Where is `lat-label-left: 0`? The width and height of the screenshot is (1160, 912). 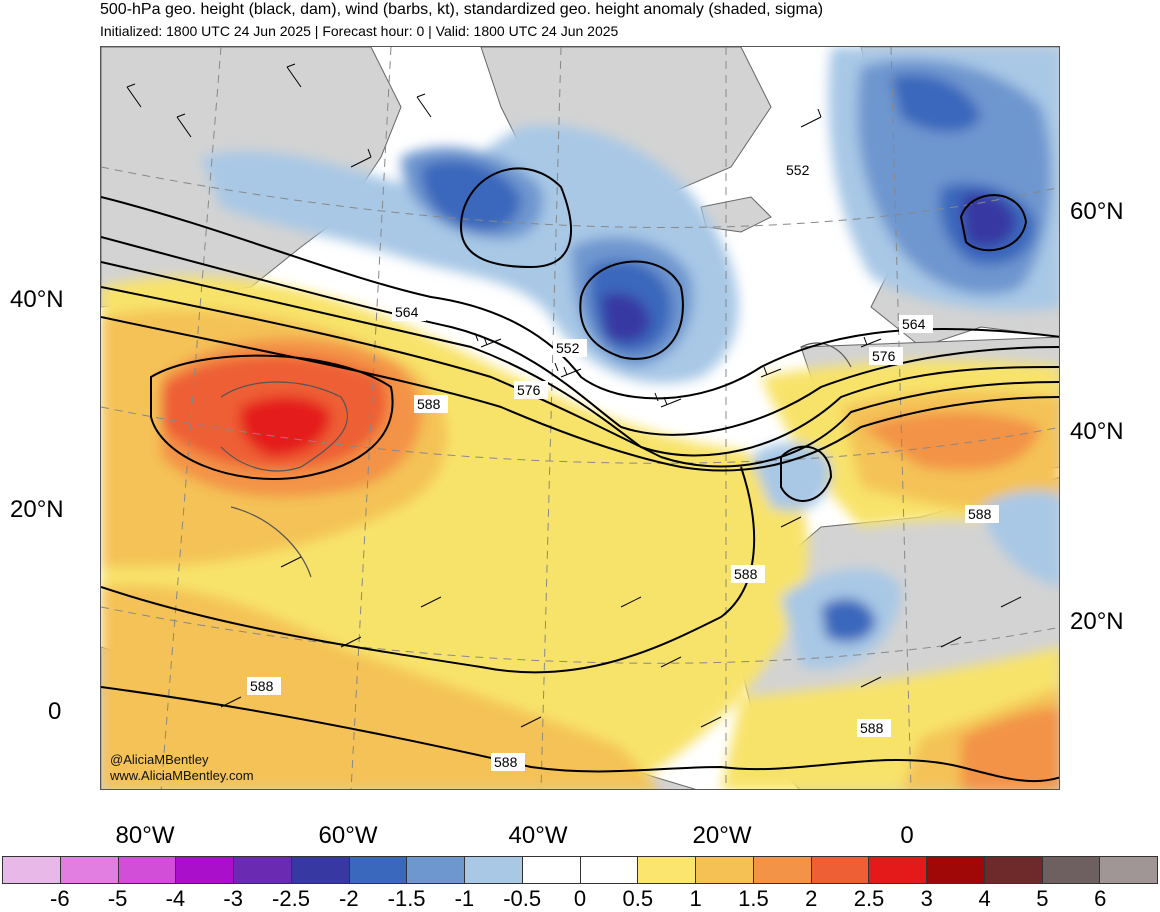
lat-label-left: 0 is located at coordinates (55, 711).